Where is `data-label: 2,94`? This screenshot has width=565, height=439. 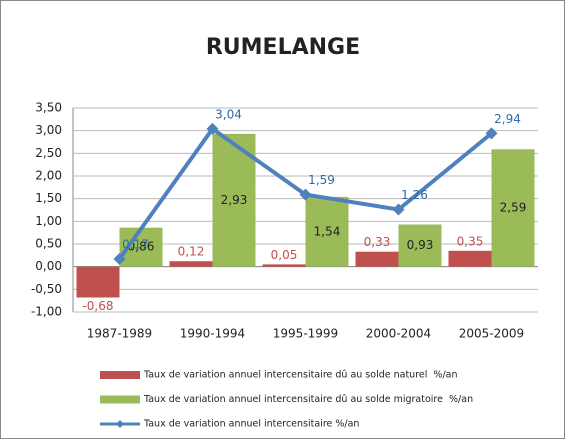
data-label: 2,94 is located at coordinates (507, 119).